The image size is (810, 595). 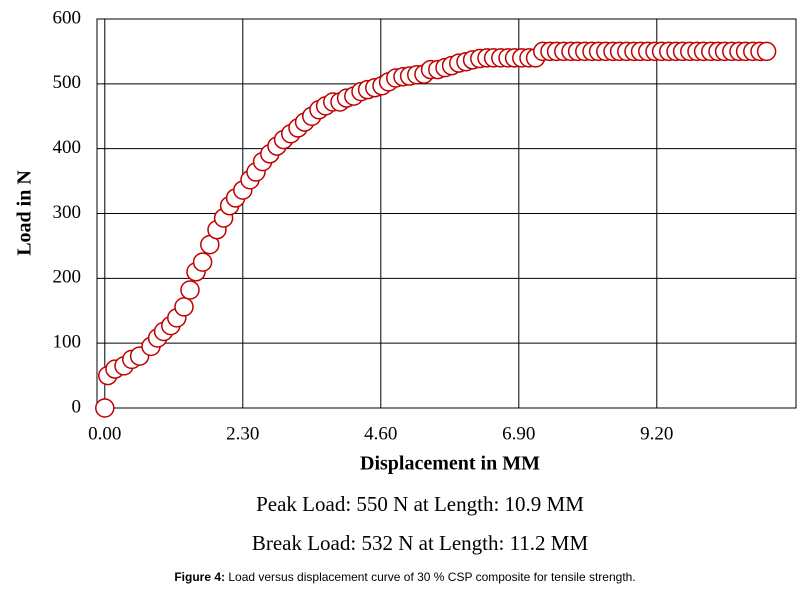 What do you see at coordinates (199, 577) in the screenshot?
I see `caption-label: Figure 4:` at bounding box center [199, 577].